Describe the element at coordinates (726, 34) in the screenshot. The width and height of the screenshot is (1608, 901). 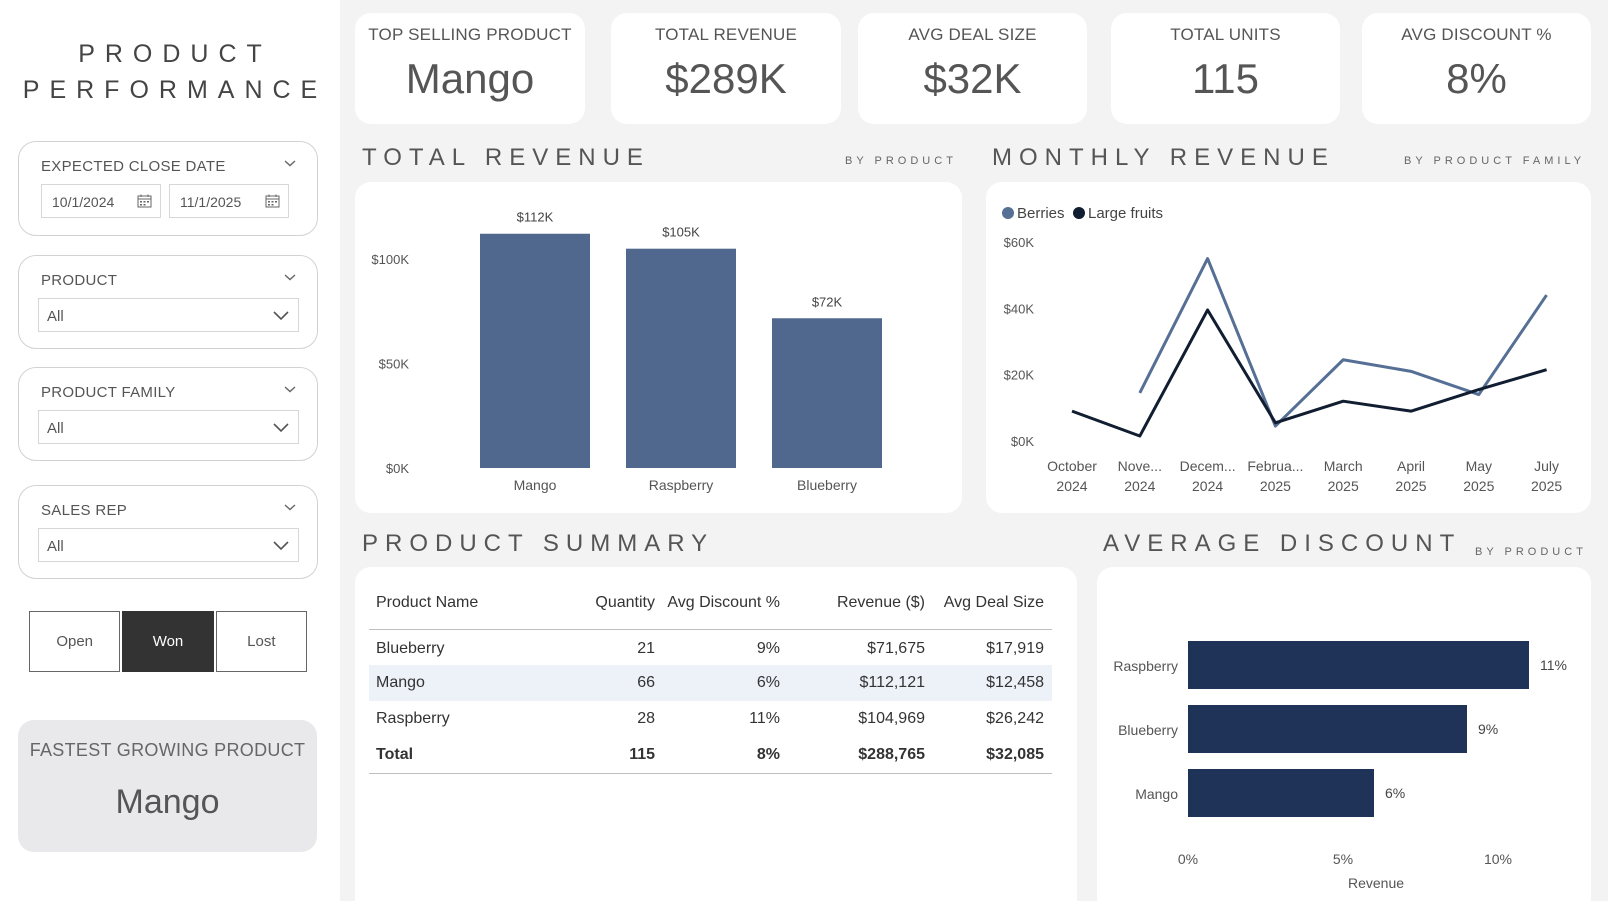
I see `kpi-label: TOTAL REVENUE` at that location.